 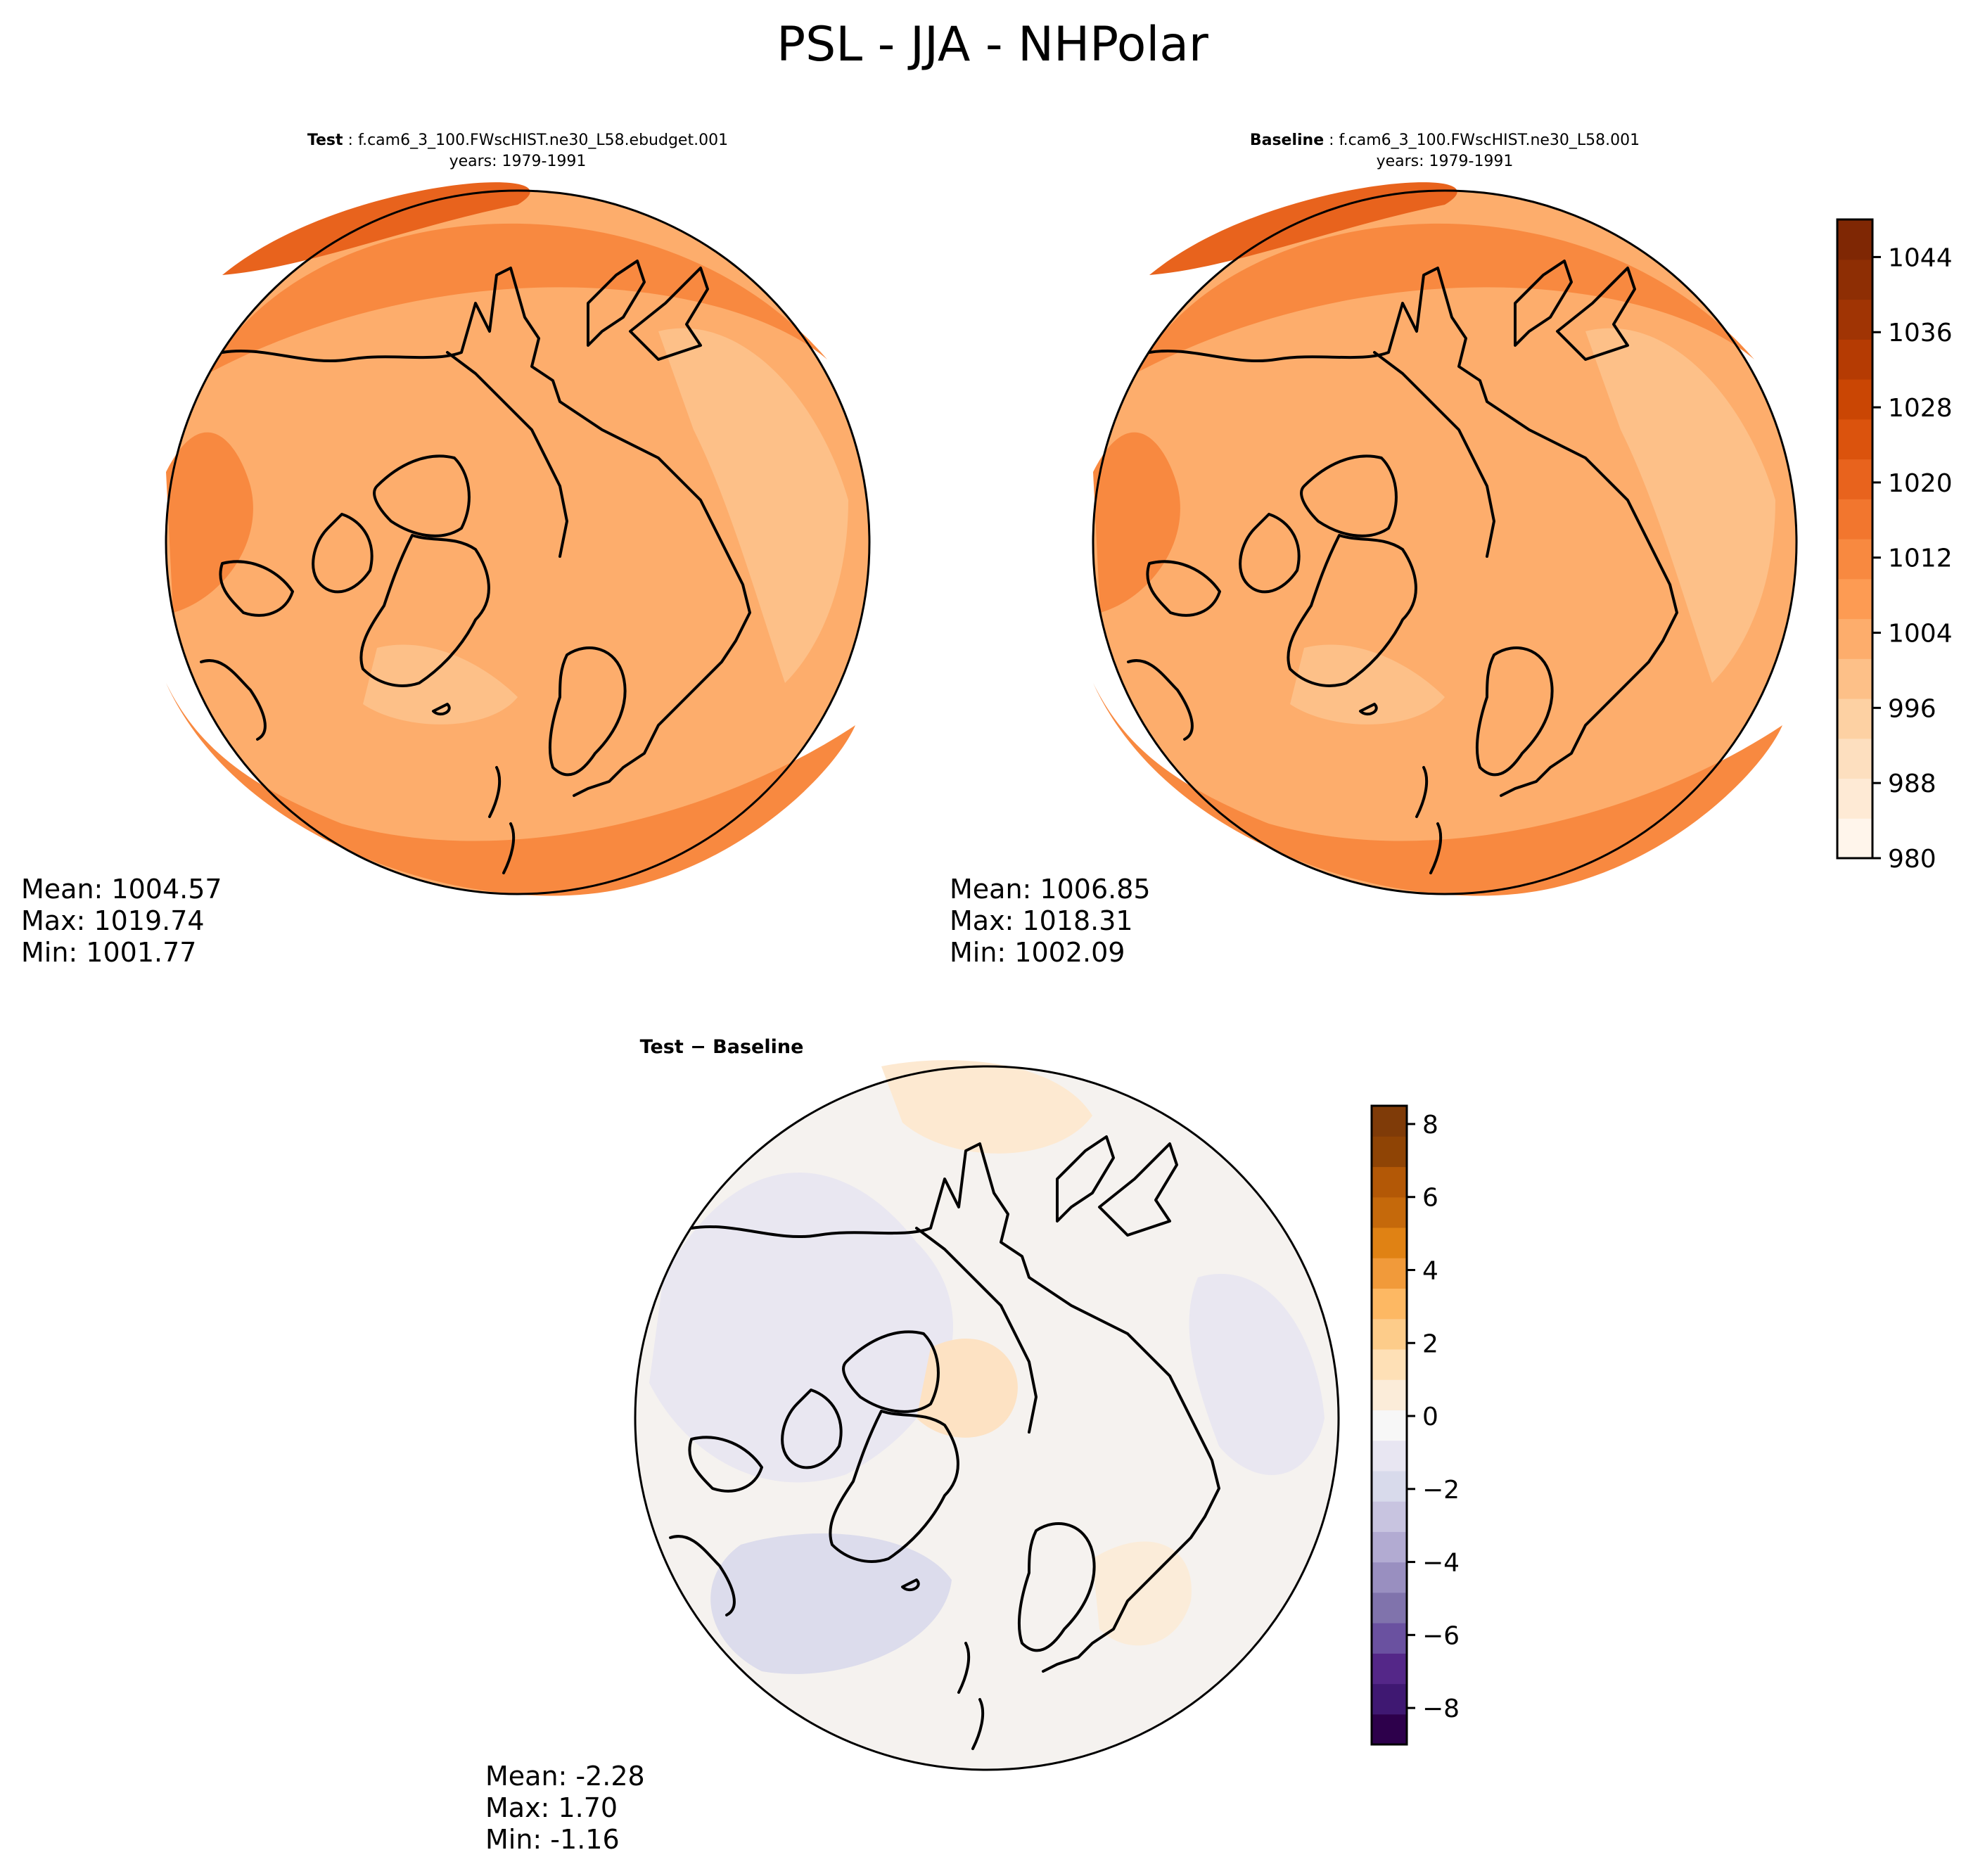 What do you see at coordinates (1680, 505) in the screenshot?
I see `baseline-map-low-east` at bounding box center [1680, 505].